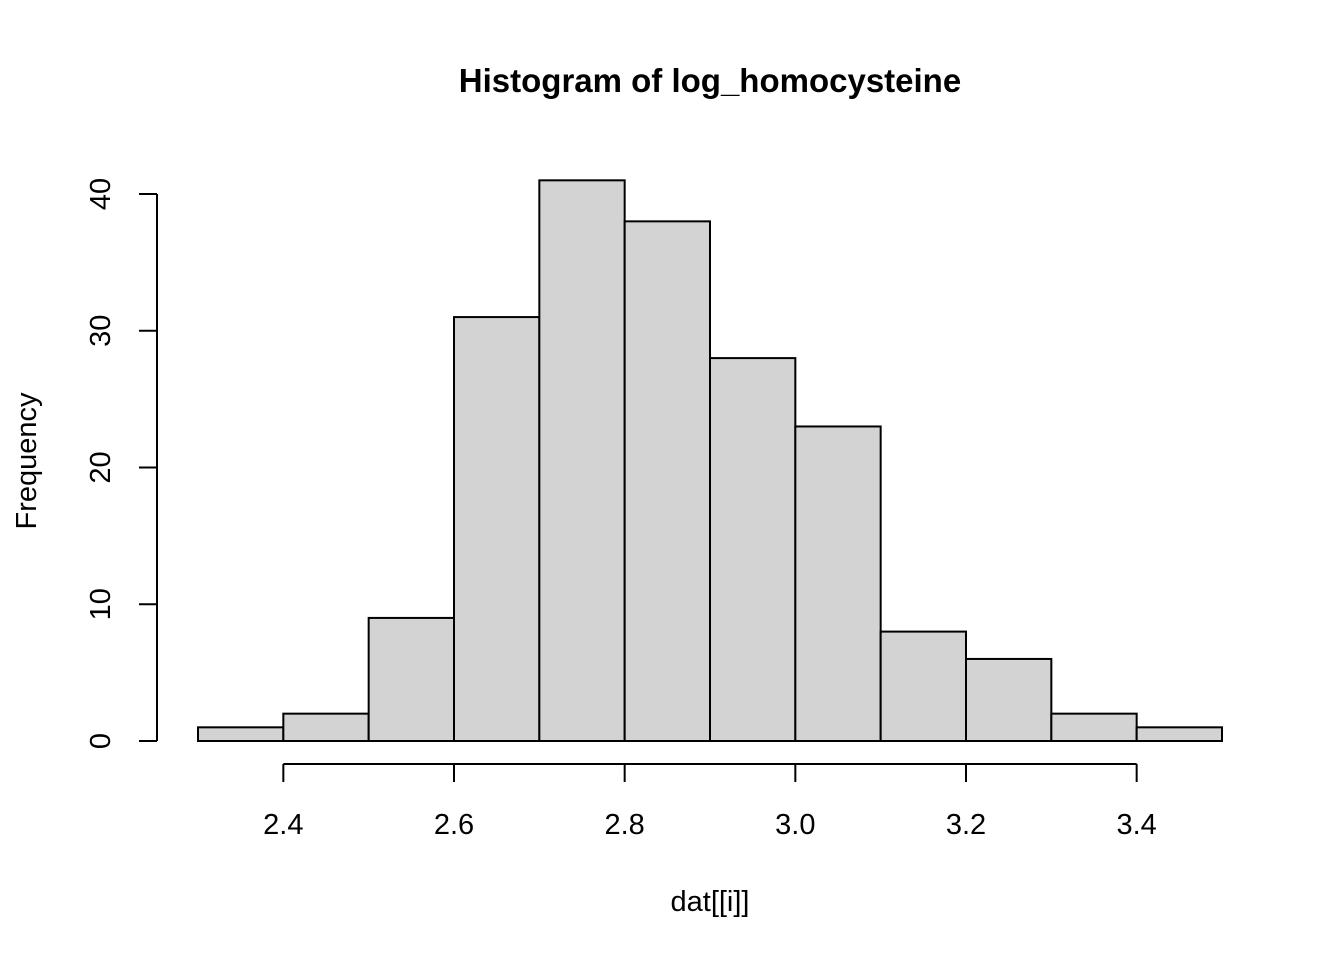  Describe the element at coordinates (283, 825) in the screenshot. I see `x-tick-label: 2.4` at that location.